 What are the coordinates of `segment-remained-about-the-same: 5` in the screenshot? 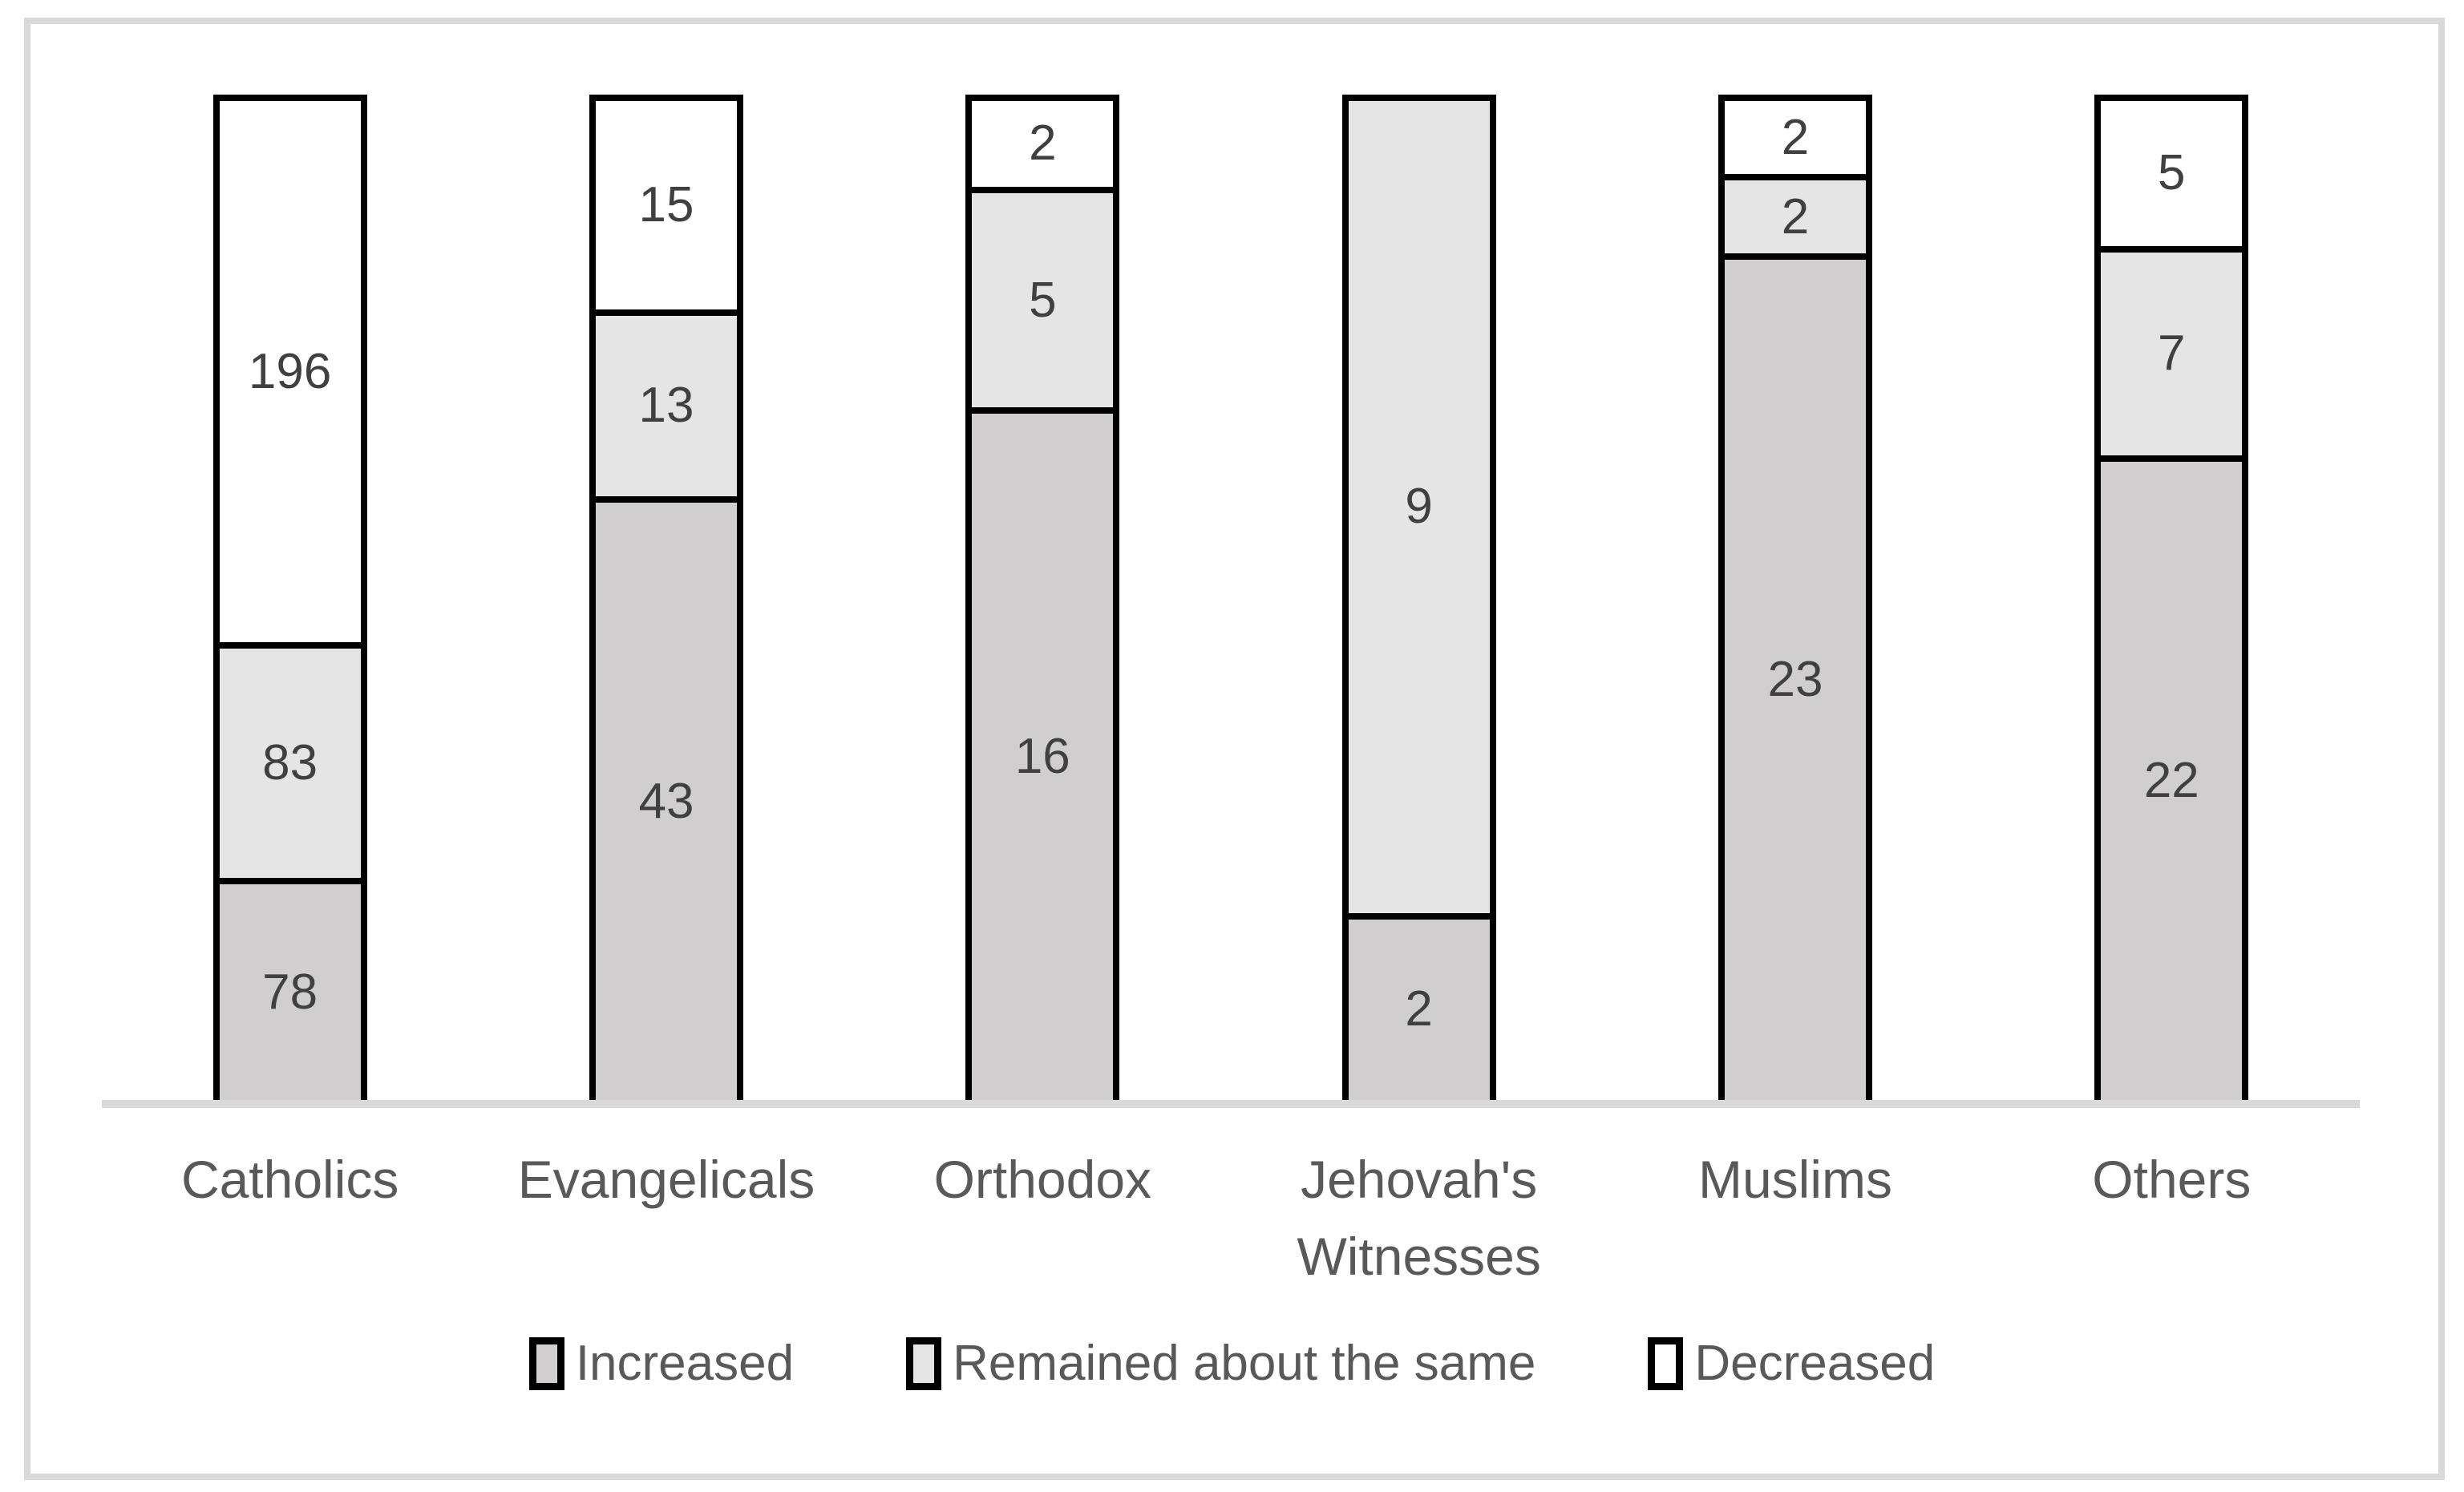 It's located at (1042, 300).